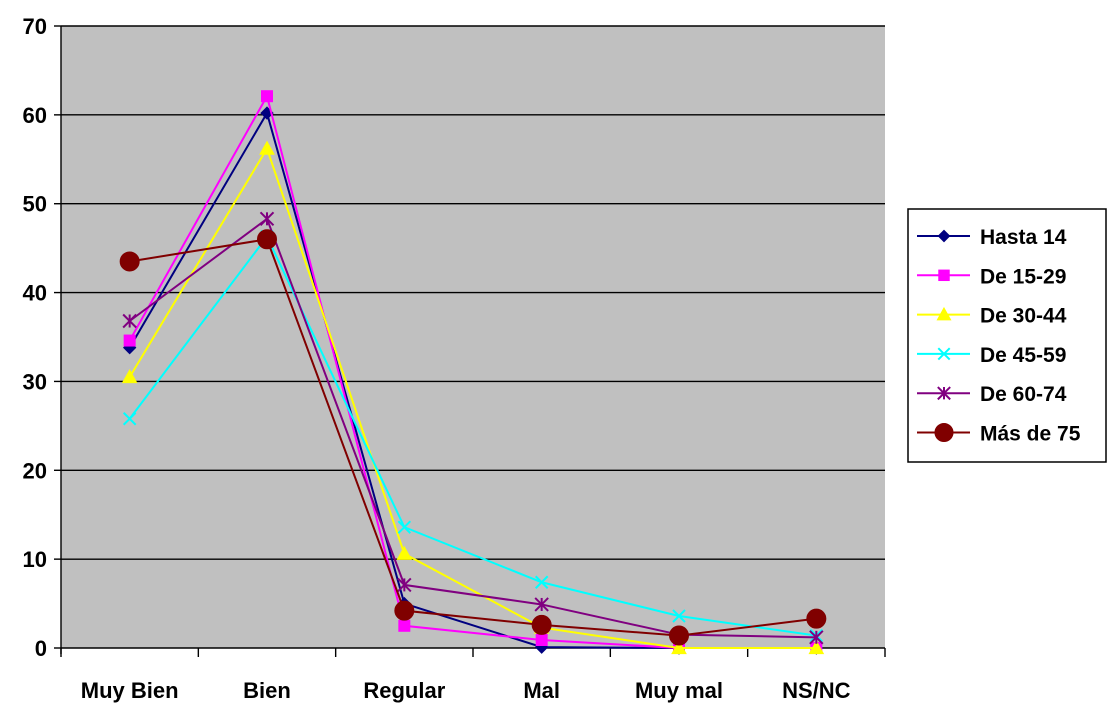 This screenshot has height=704, width=1109. Describe the element at coordinates (35, 381) in the screenshot. I see `y-tick-label: 30` at that location.